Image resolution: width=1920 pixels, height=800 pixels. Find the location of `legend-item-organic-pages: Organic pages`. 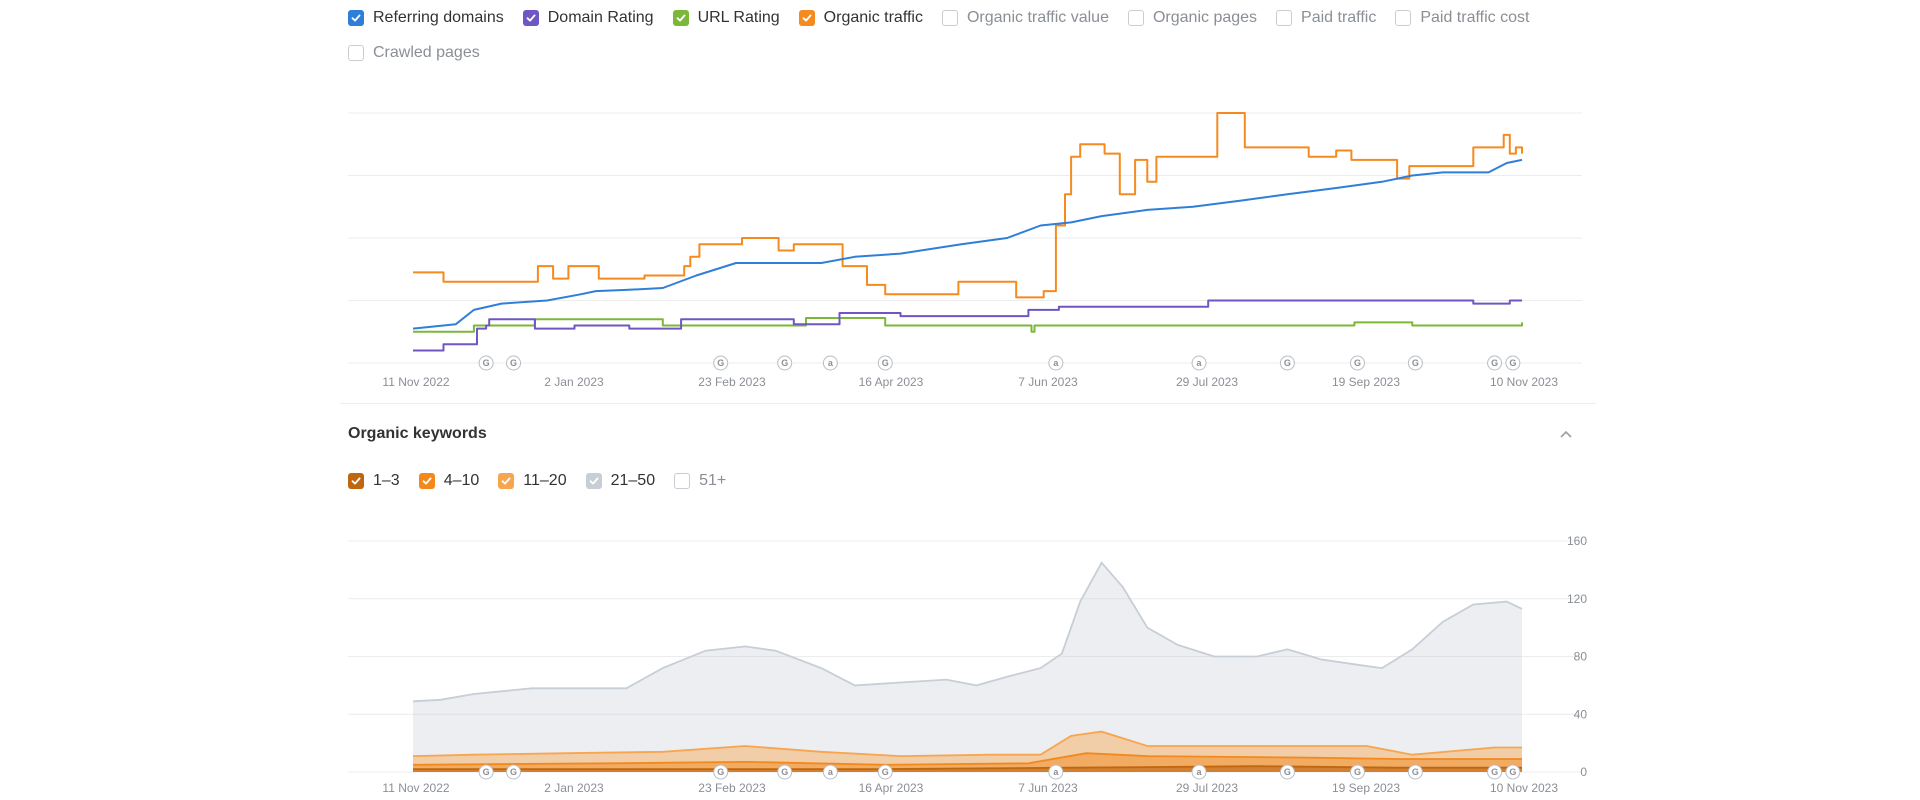

legend-item-organic-pages: Organic pages is located at coordinates (1192, 18).